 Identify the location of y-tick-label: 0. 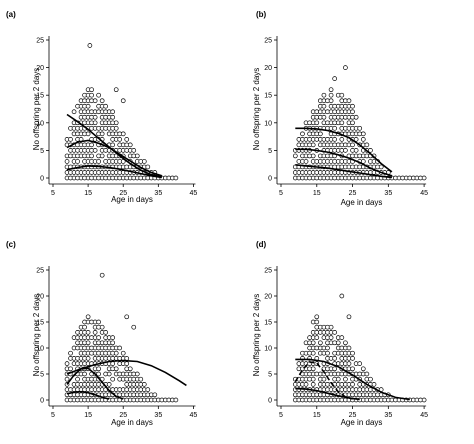
(42, 179).